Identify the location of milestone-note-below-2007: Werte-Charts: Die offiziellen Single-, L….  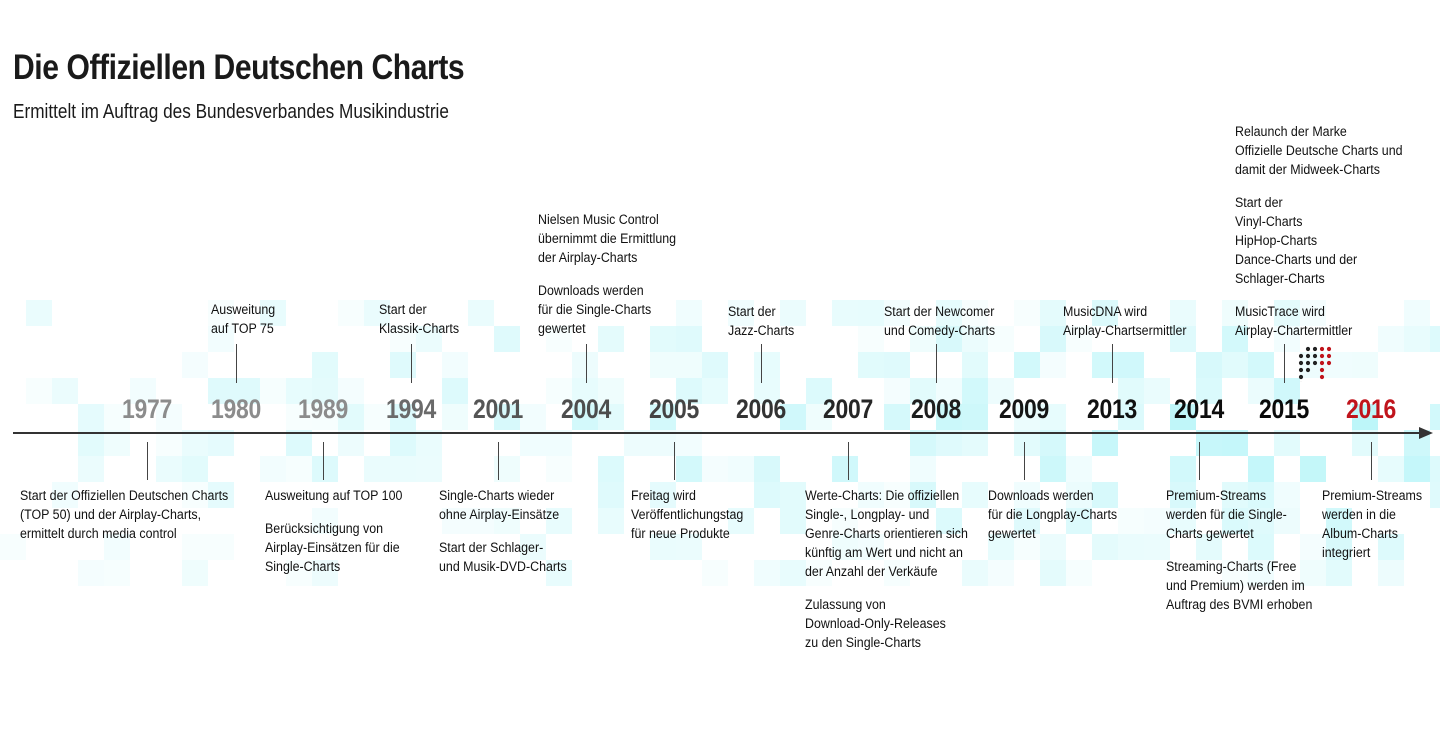
(886, 569).